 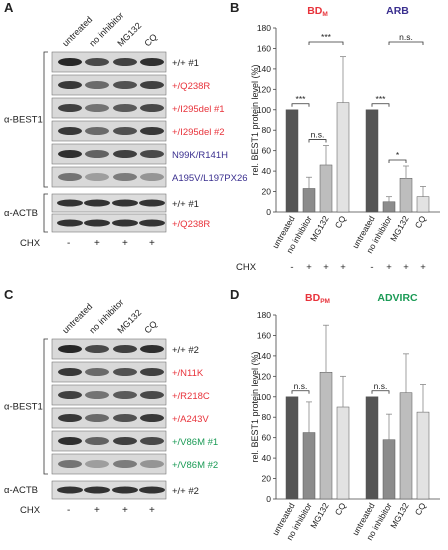 What do you see at coordinates (210, 178) in the screenshot?
I see `blot-row-label: A195V/L197PX26` at bounding box center [210, 178].